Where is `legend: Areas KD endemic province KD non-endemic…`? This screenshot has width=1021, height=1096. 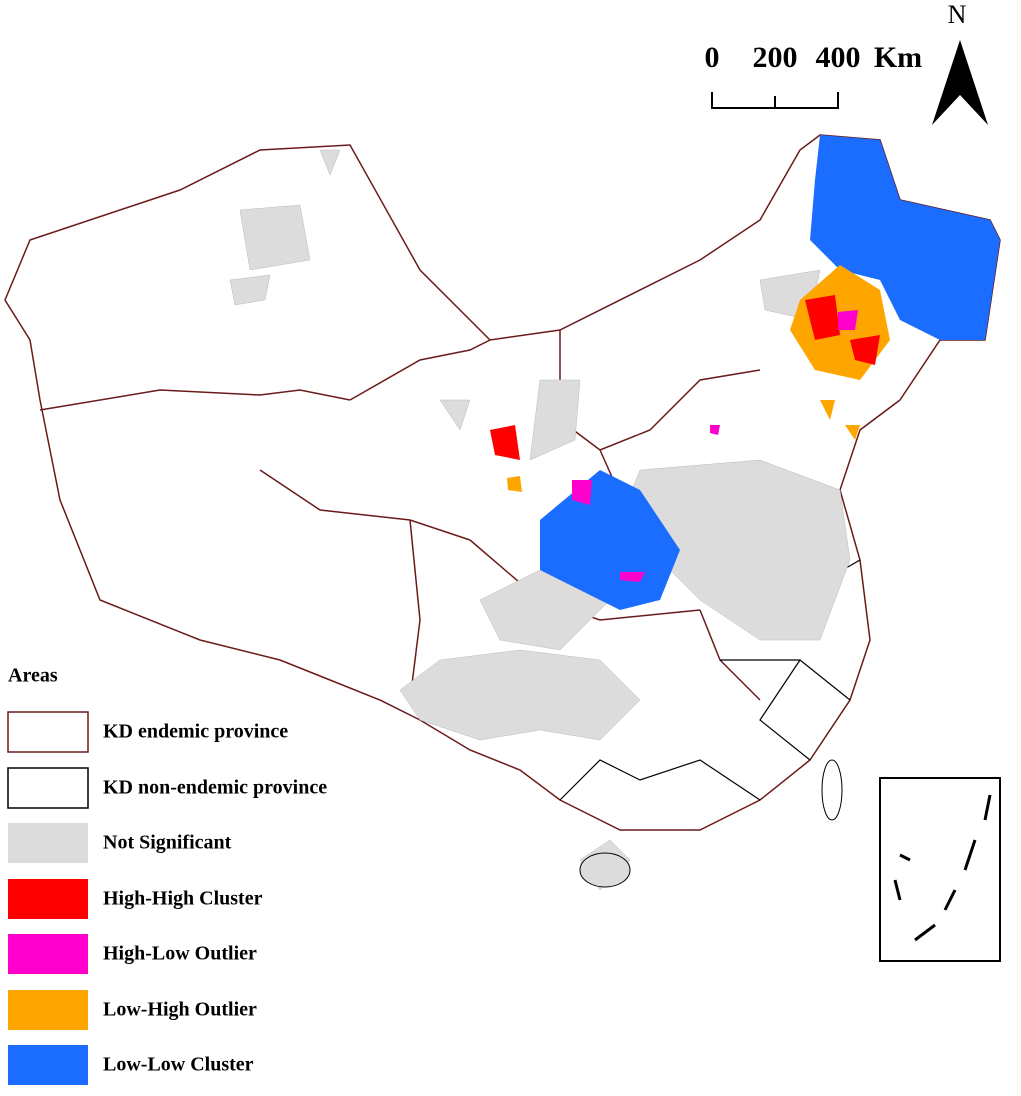
legend: Areas KD endemic province KD non-endemic… is located at coordinates (167, 875).